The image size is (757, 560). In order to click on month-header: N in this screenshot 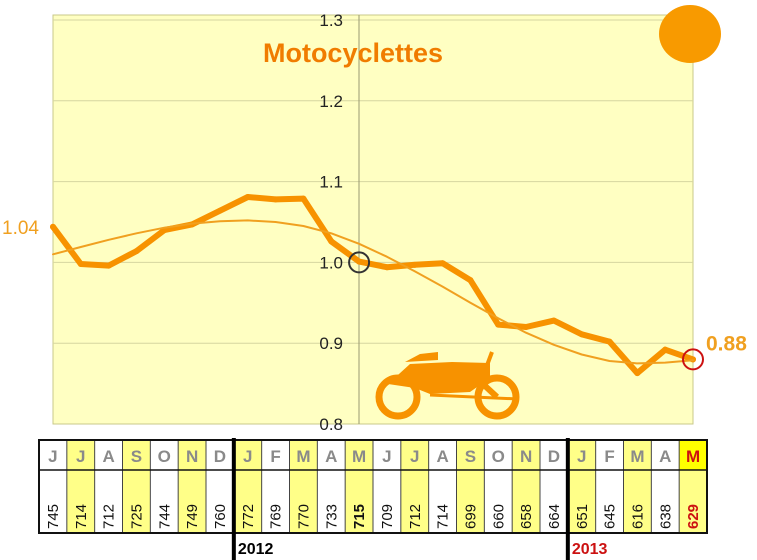, I will do `click(526, 456)`.